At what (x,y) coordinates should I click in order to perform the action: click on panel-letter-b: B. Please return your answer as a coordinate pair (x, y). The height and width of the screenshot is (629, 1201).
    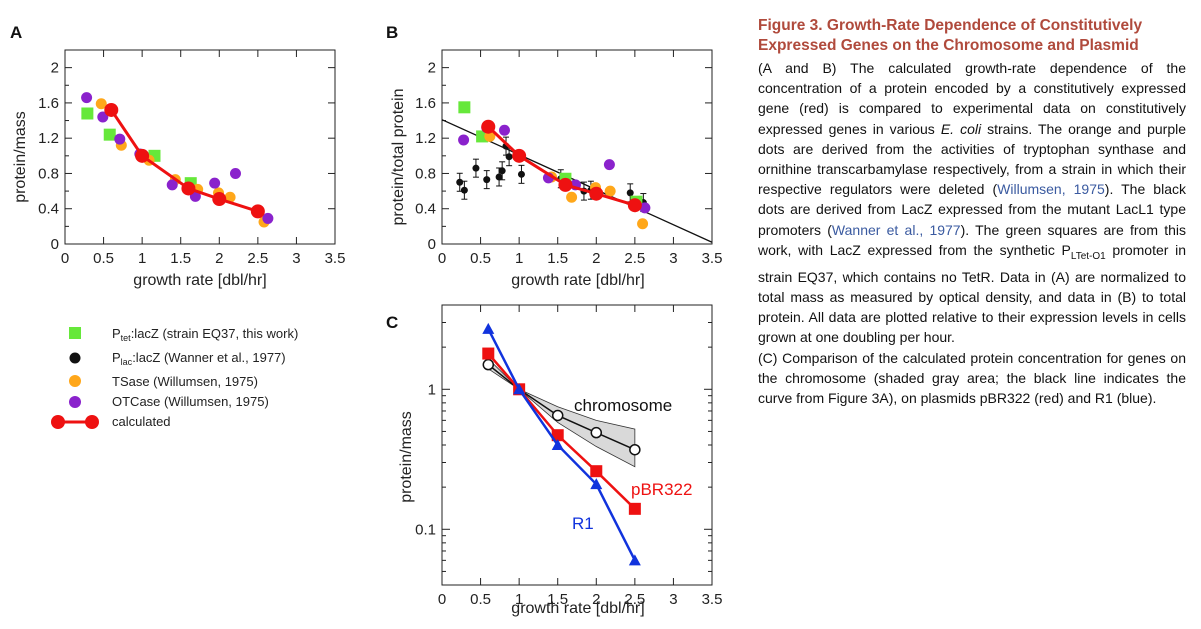
    Looking at the image, I should click on (392, 32).